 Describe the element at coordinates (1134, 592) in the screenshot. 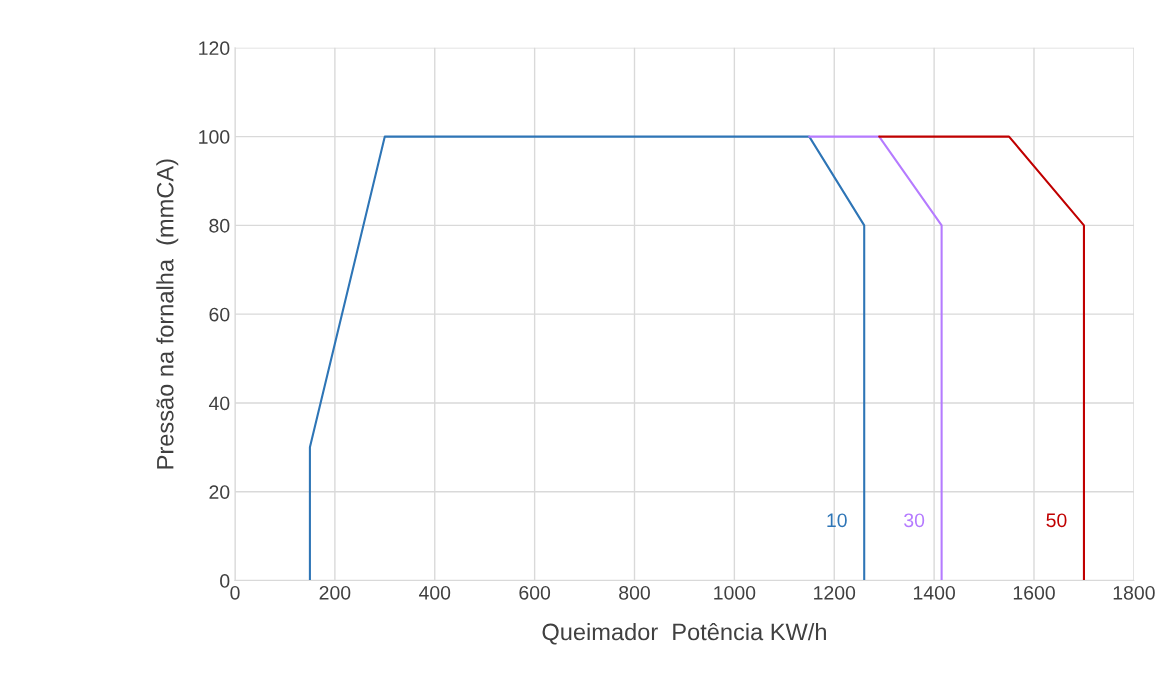

I see `x-tick-label: 1800` at that location.